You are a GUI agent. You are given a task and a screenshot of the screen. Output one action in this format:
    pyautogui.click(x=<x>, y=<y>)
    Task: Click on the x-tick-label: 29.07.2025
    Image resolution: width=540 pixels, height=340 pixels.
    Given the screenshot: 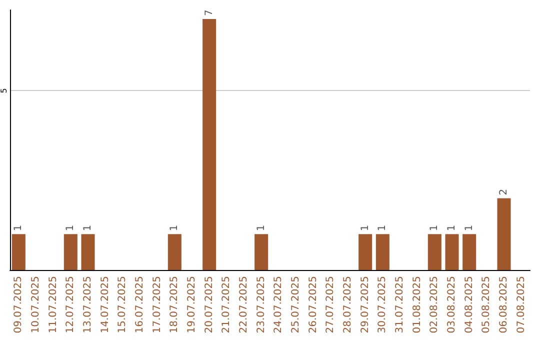 What is the action you would take?
    pyautogui.click(x=365, y=305)
    